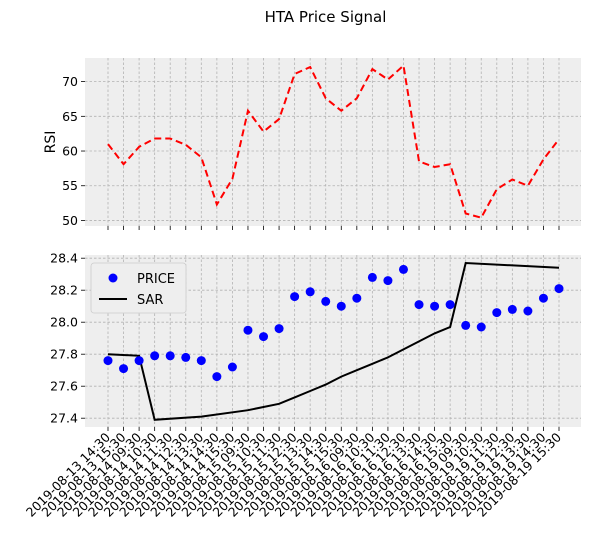 The width and height of the screenshot is (591, 540). What do you see at coordinates (64, 290) in the screenshot?
I see `price-ytick-label: 28.2` at bounding box center [64, 290].